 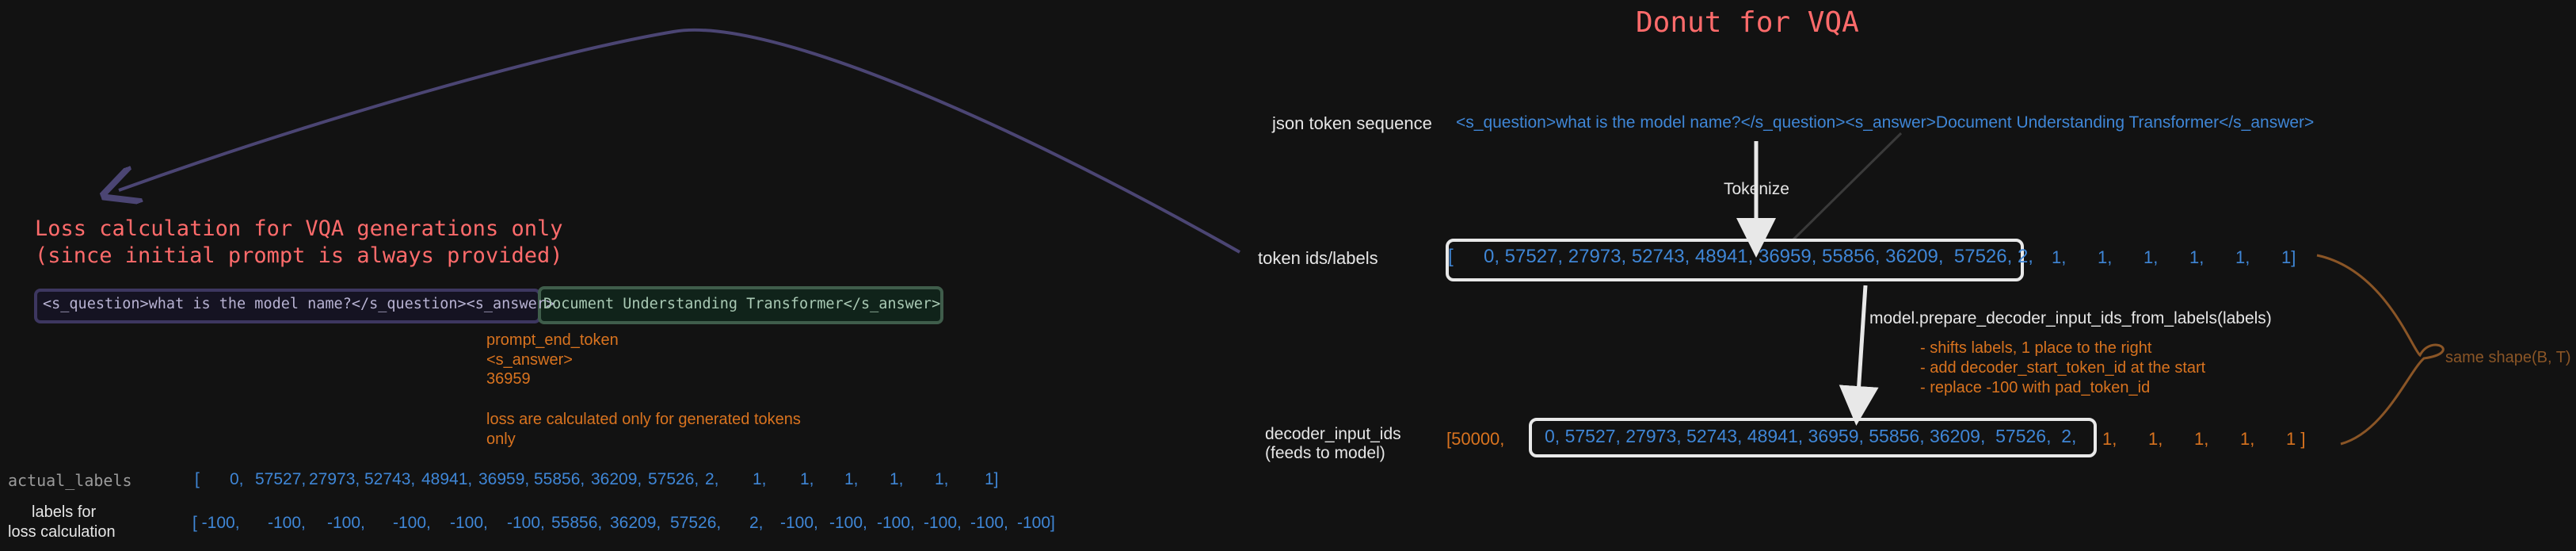 What do you see at coordinates (1859, 355) in the screenshot?
I see `prepare-arrow` at bounding box center [1859, 355].